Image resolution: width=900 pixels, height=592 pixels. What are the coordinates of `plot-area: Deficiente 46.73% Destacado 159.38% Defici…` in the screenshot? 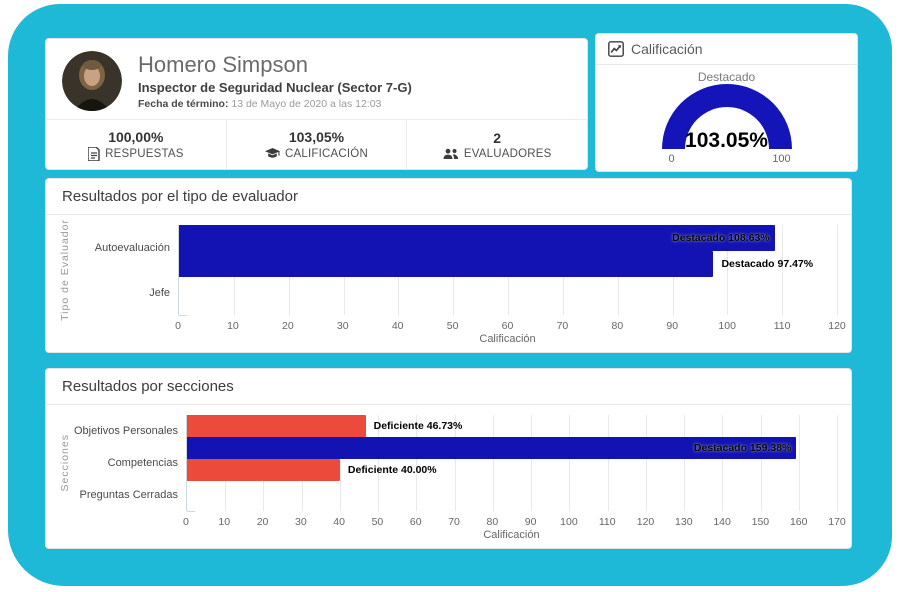 It's located at (511, 463).